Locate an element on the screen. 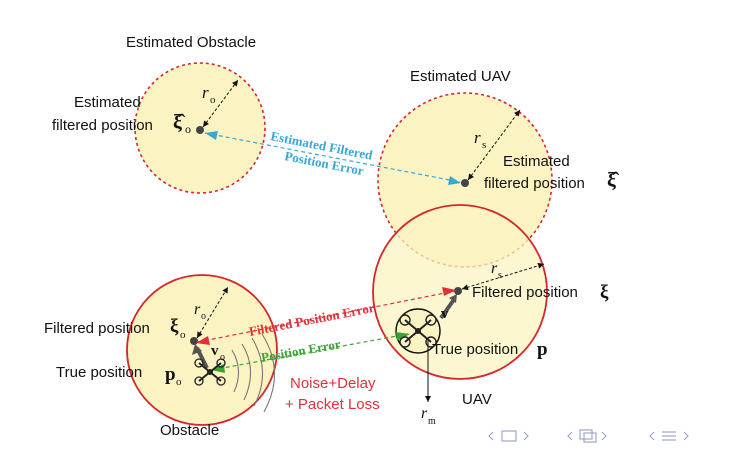 The height and width of the screenshot is (449, 733). obstacle-velocity-sub: o is located at coordinates (222, 357).